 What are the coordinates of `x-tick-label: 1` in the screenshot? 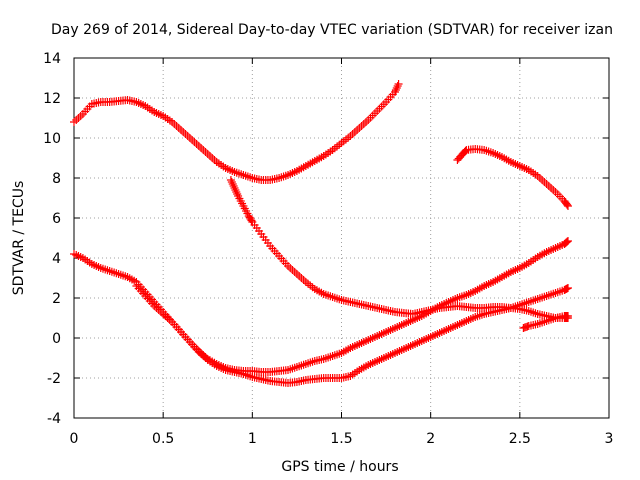 It's located at (252, 439).